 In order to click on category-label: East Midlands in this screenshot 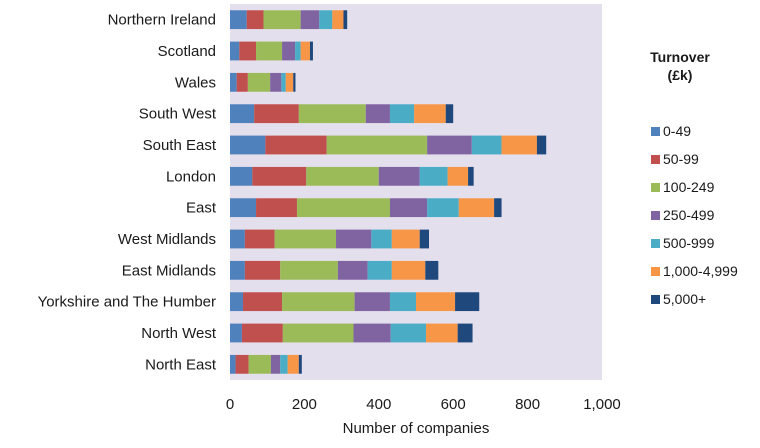, I will do `click(169, 270)`.